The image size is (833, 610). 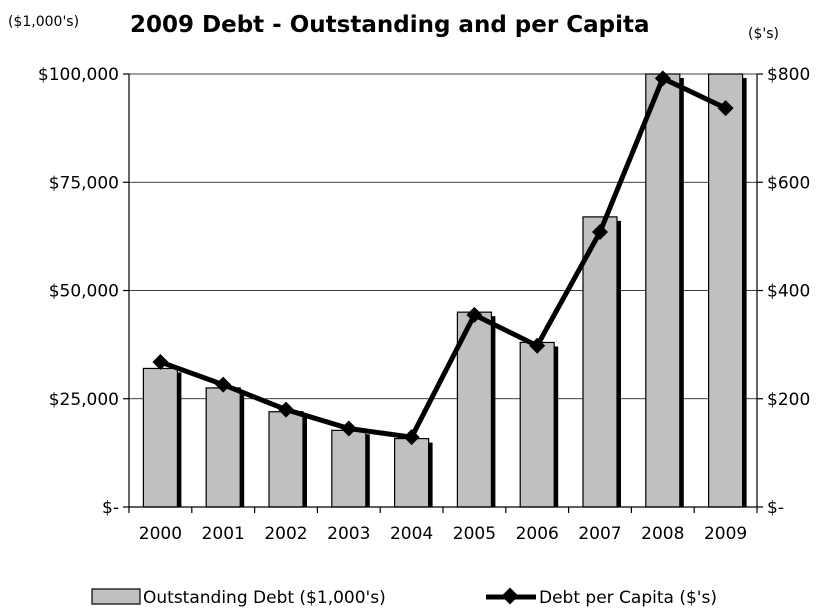 I want to click on bar-2000, so click(x=160, y=437).